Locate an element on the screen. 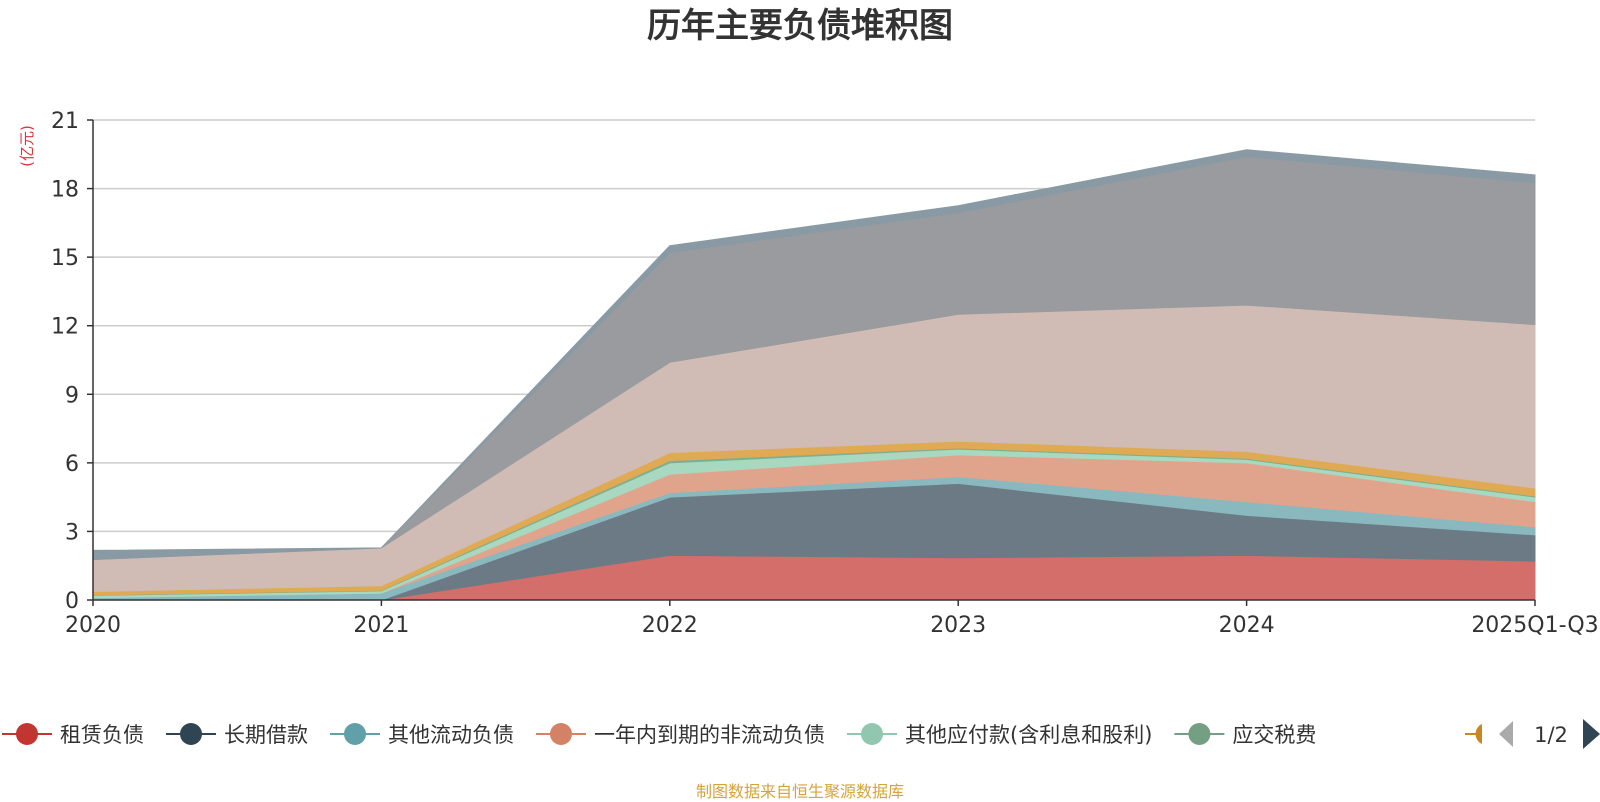 This screenshot has width=1600, height=802. legend-prev-page-icon is located at coordinates (1506, 734).